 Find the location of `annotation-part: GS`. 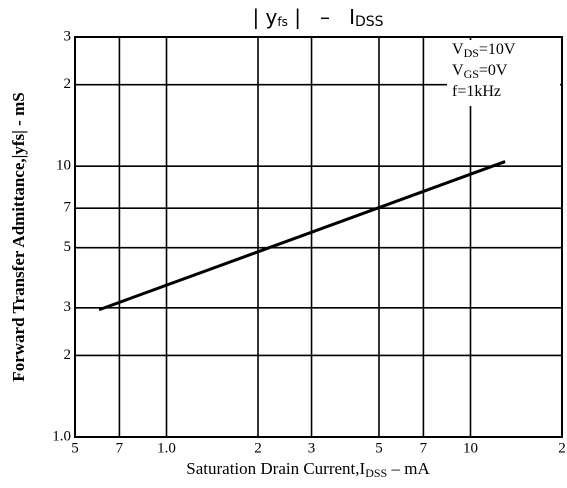

annotation-part: GS is located at coordinates (471, 74).